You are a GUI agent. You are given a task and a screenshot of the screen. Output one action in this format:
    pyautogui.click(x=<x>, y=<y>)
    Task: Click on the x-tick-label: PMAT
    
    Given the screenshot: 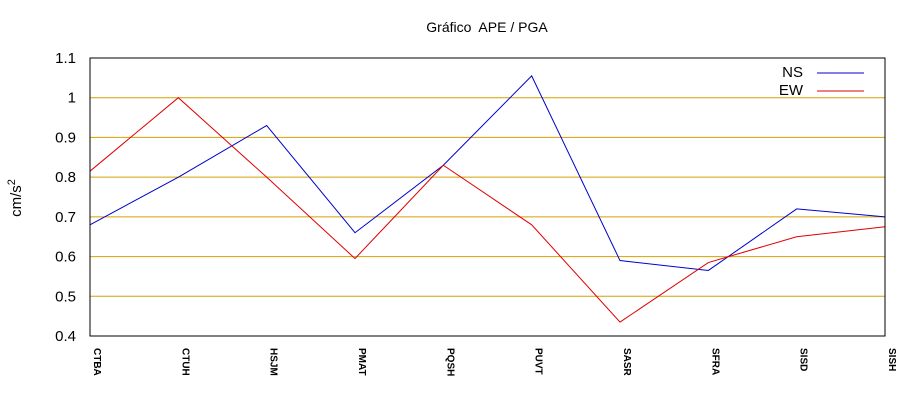 What is the action you would take?
    pyautogui.click(x=361, y=362)
    